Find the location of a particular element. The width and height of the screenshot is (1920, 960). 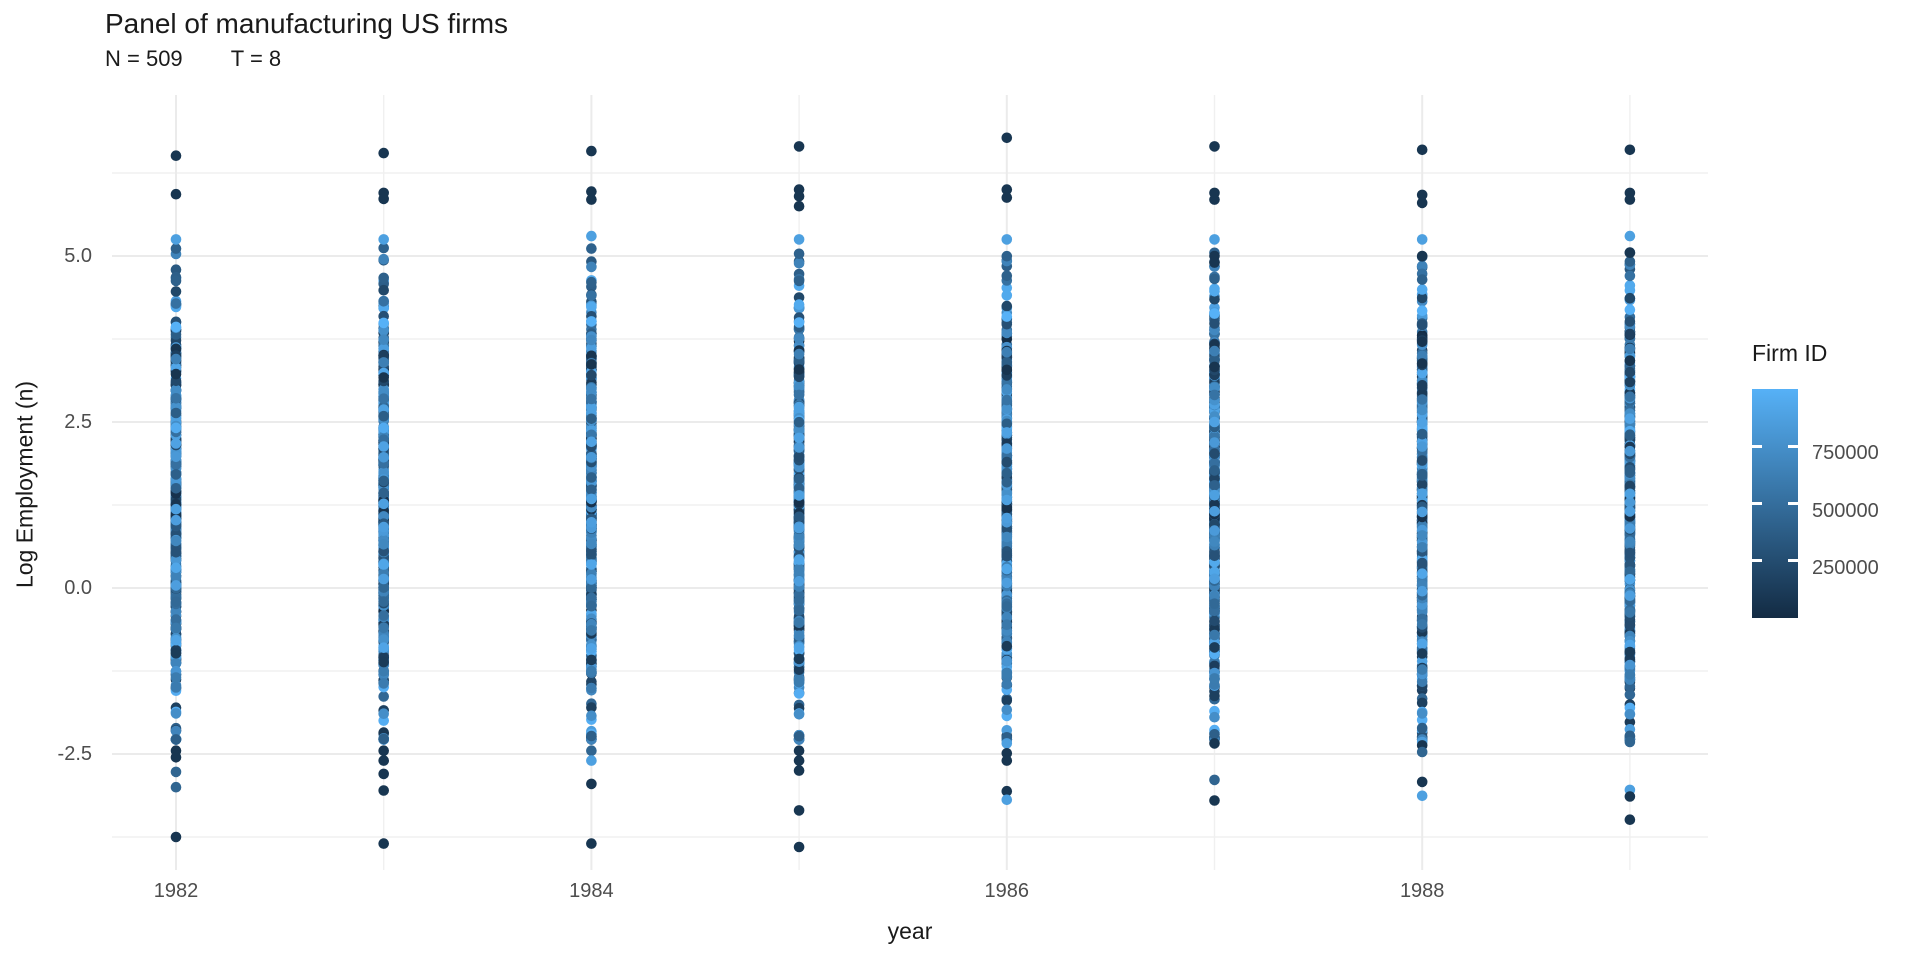

subtitle-t-count: T = 8 is located at coordinates (256, 58).